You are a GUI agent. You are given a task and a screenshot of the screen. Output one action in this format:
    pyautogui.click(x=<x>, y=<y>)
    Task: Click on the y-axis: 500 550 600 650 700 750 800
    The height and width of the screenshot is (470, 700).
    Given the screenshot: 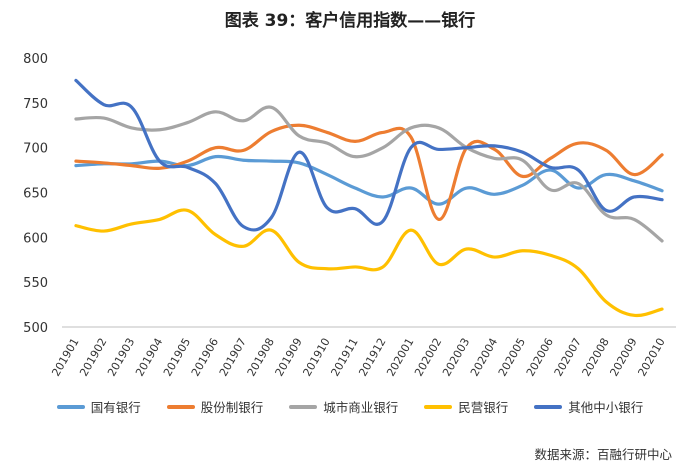 What is the action you would take?
    pyautogui.click(x=35, y=194)
    